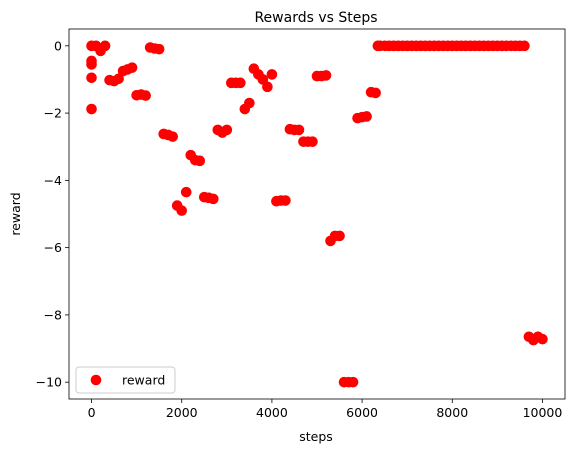 The height and width of the screenshot is (453, 574). I want to click on y-axis-label: reward, so click(15, 213).